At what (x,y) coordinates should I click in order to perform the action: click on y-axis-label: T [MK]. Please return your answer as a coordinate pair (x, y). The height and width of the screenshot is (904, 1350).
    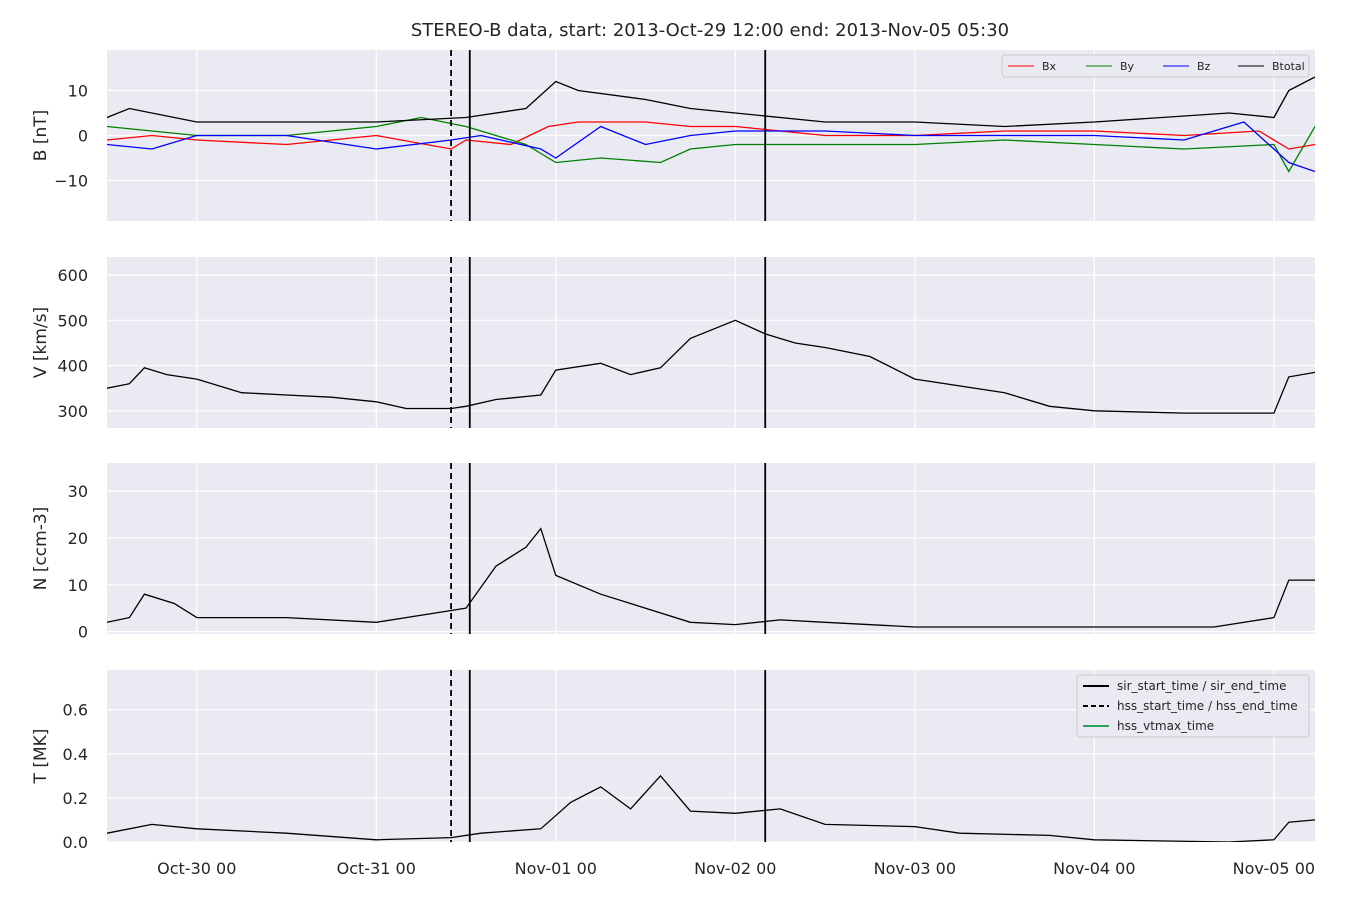
    Looking at the image, I should click on (41, 757).